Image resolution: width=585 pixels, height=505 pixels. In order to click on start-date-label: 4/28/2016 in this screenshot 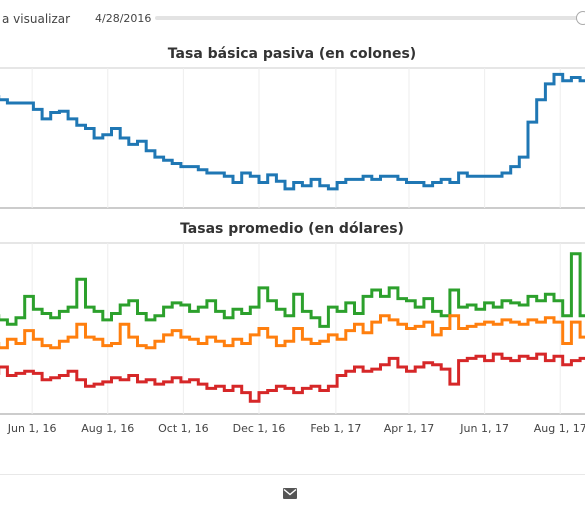, I will do `click(123, 18)`.